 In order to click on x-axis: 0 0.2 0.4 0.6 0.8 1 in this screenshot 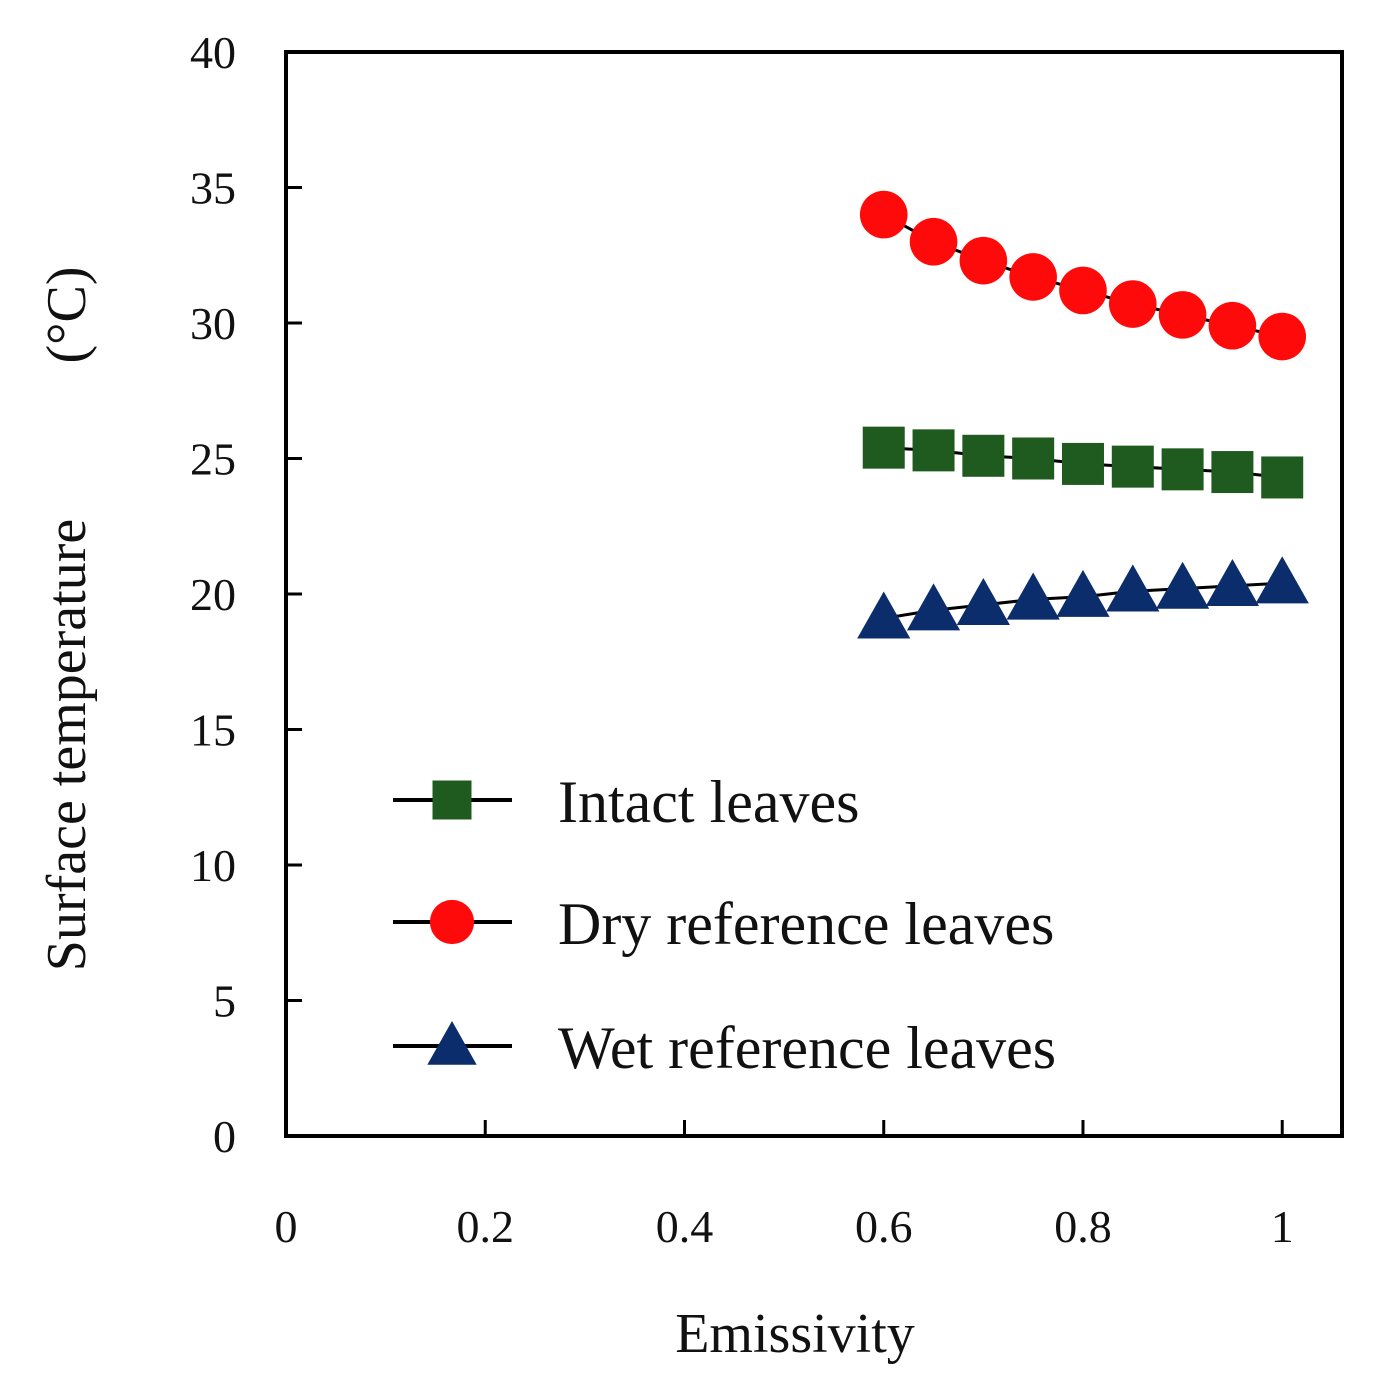, I will do `click(784, 1186)`.